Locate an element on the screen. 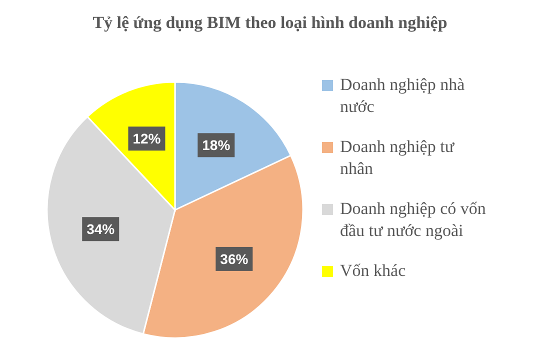 The height and width of the screenshot is (360, 540). legend-label: Vốn khác is located at coordinates (373, 270).